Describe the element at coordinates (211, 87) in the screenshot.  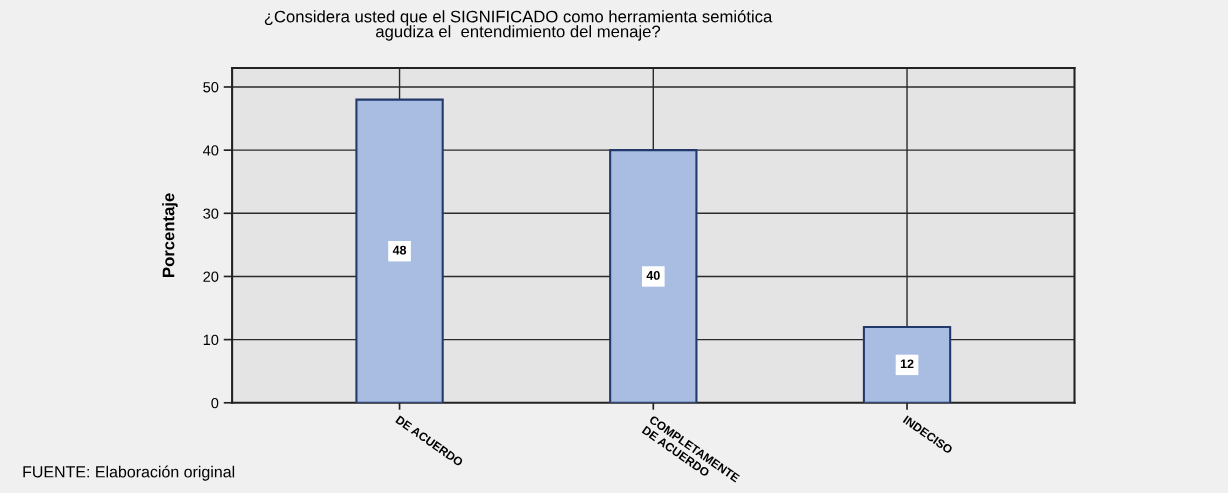
I see `y-tick-label: 50` at that location.